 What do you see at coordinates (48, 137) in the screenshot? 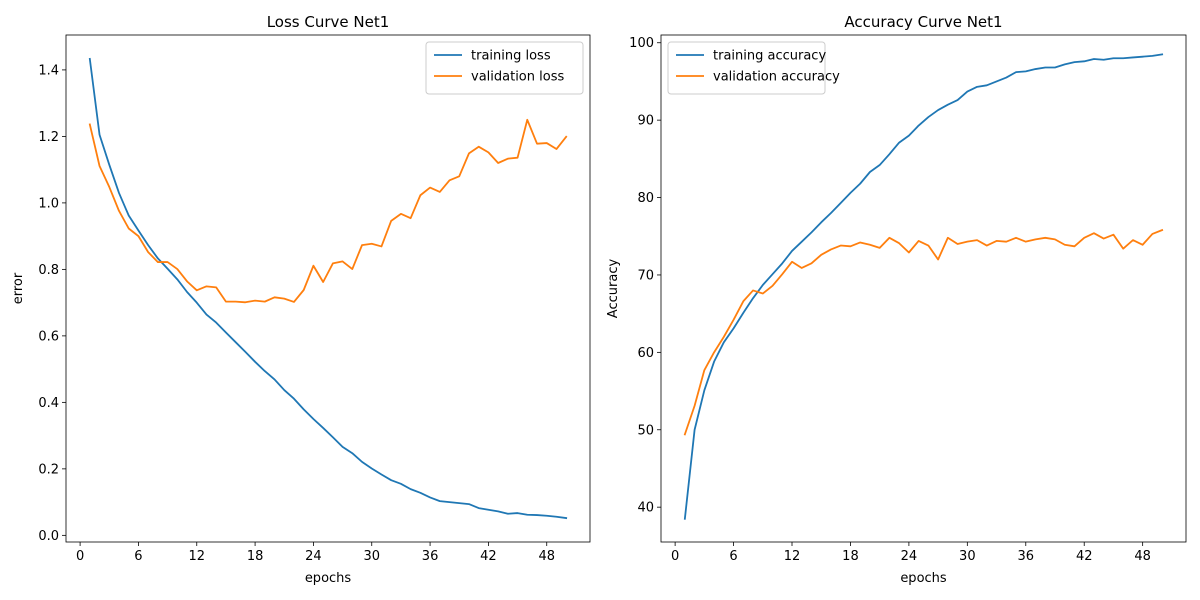
I see `chart1-y-tick-label: 1.2` at bounding box center [48, 137].